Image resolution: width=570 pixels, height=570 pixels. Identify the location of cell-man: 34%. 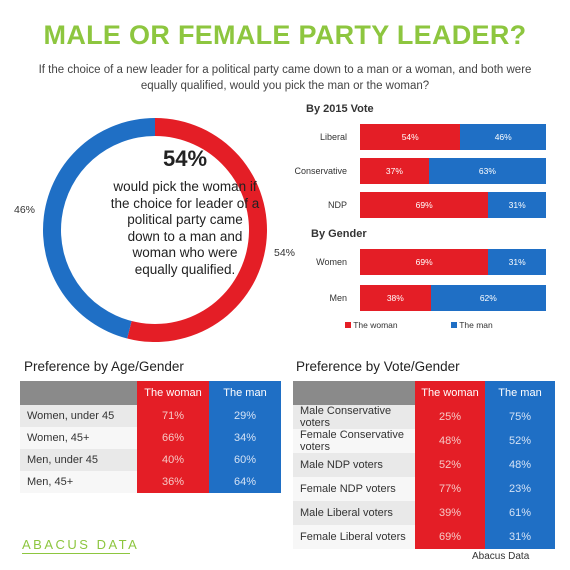
(245, 438).